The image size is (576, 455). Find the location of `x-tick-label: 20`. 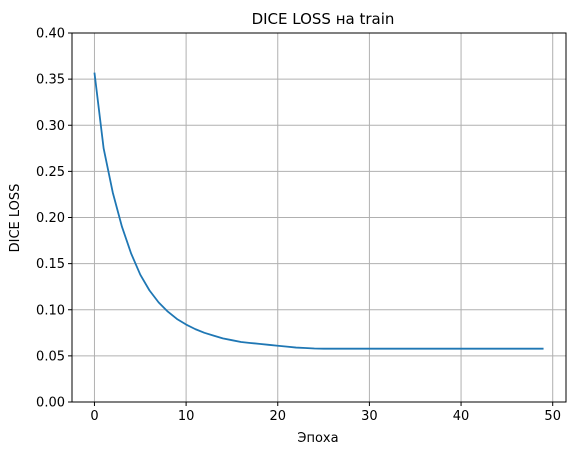

x-tick-label: 20 is located at coordinates (277, 416).